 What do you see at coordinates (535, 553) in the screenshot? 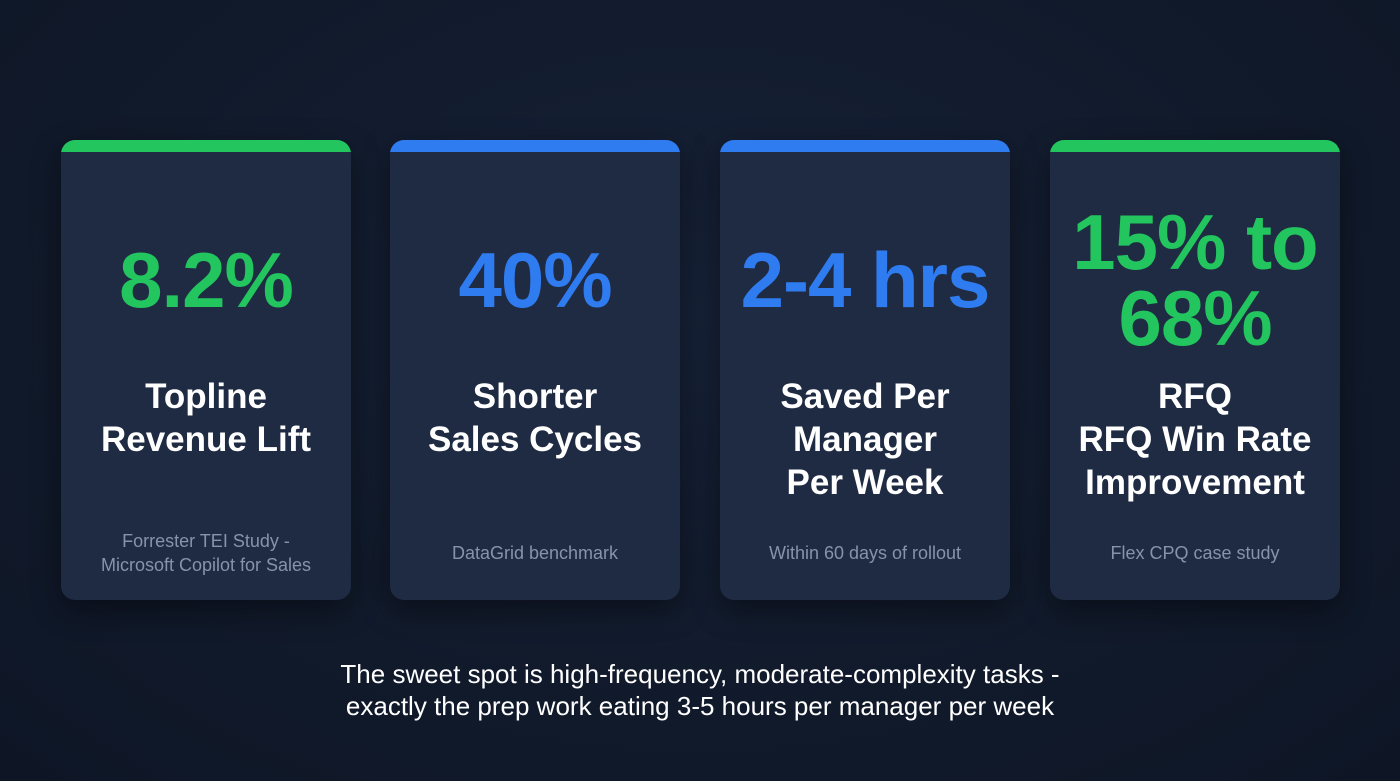
I see `stat-source: DataGrid benchmark` at bounding box center [535, 553].